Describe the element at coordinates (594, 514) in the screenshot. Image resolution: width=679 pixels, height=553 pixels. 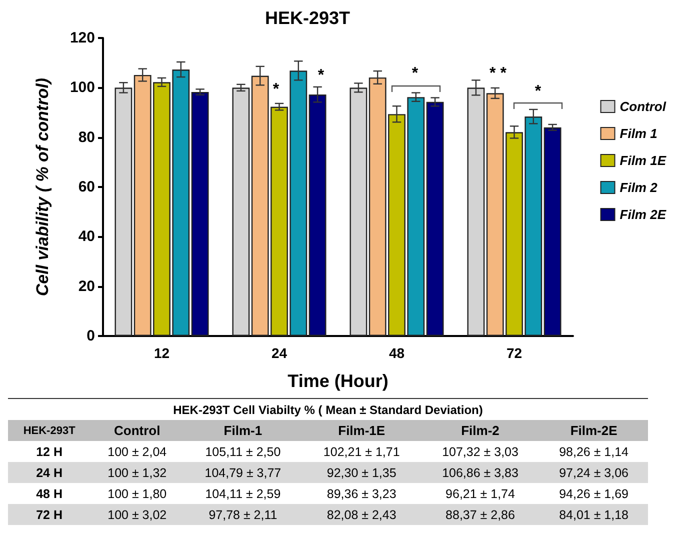
I see `text: 84,01 ± 1,18` at that location.